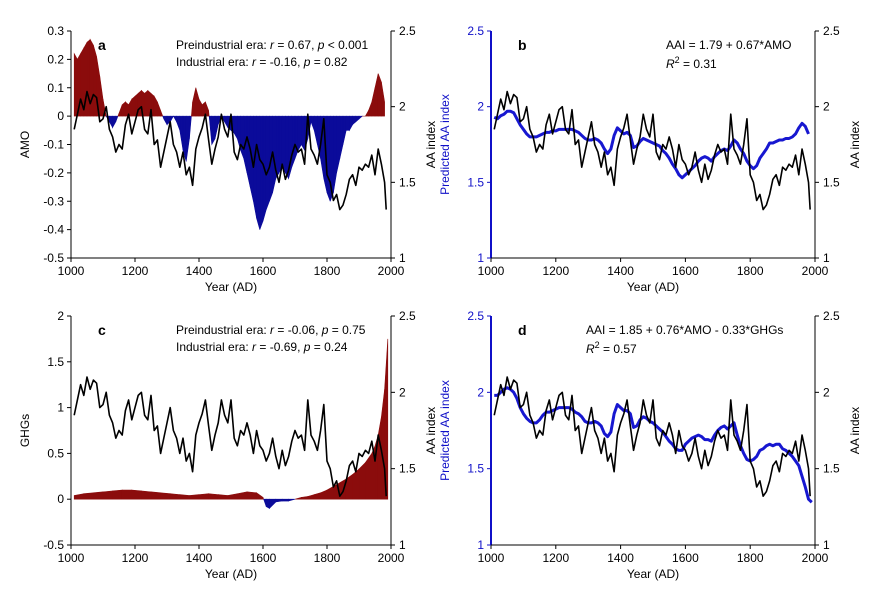 This screenshot has width=876, height=600. Describe the element at coordinates (55, 59) in the screenshot. I see `y-tick-label: 0.2` at that location.